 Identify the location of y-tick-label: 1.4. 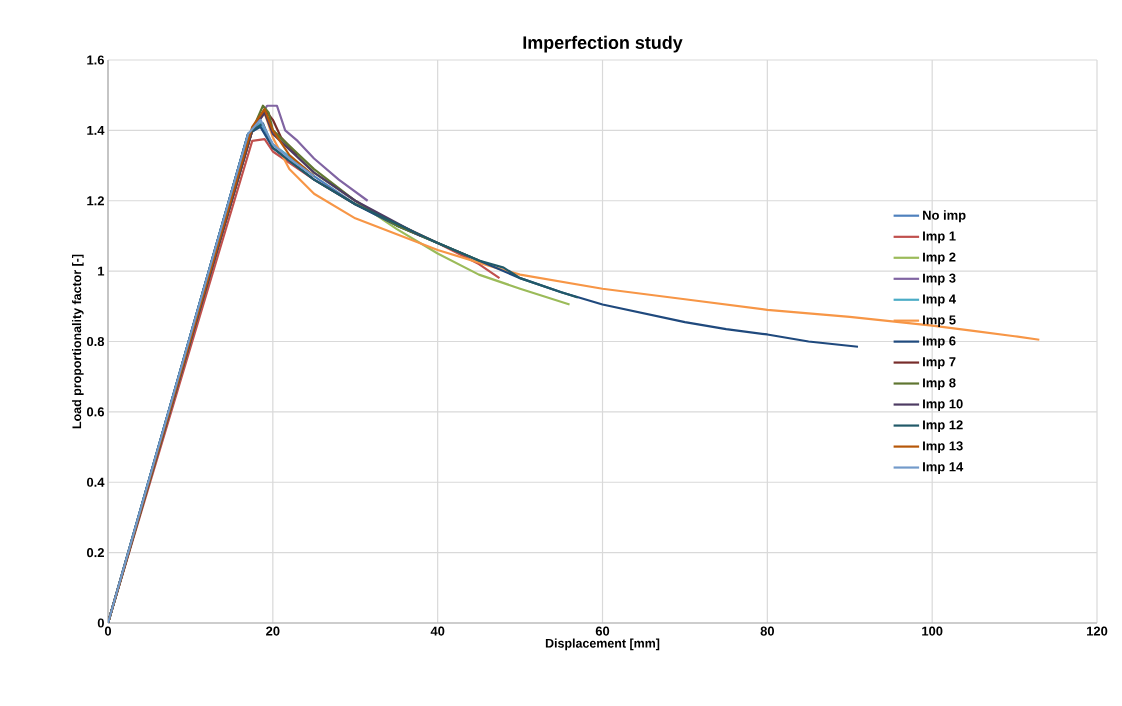
(96, 130).